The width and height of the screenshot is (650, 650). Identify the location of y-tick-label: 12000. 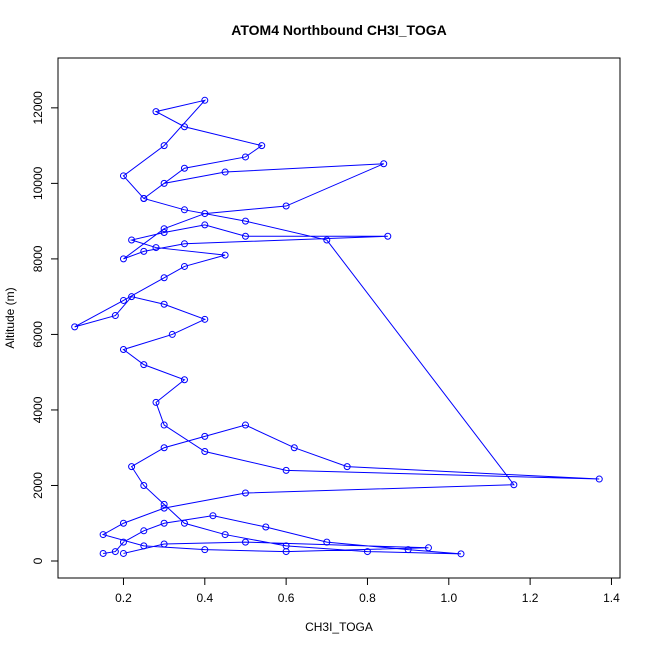
(38, 108).